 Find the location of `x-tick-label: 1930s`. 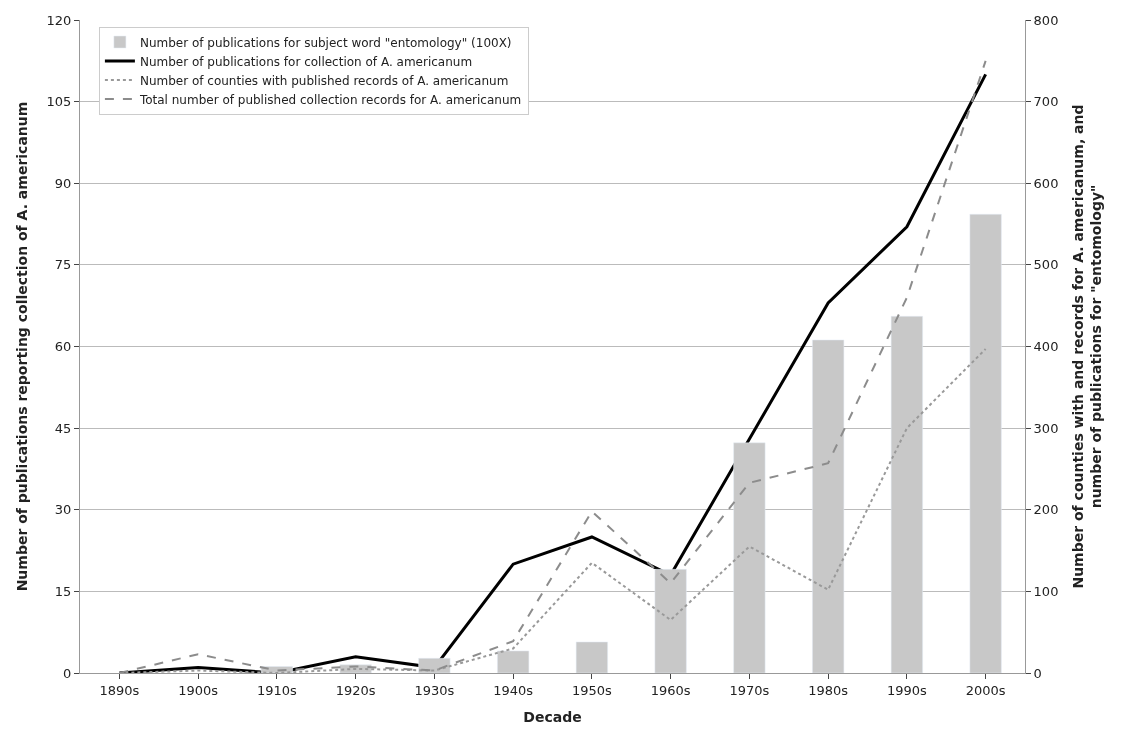

x-tick-label: 1930s is located at coordinates (434, 690).